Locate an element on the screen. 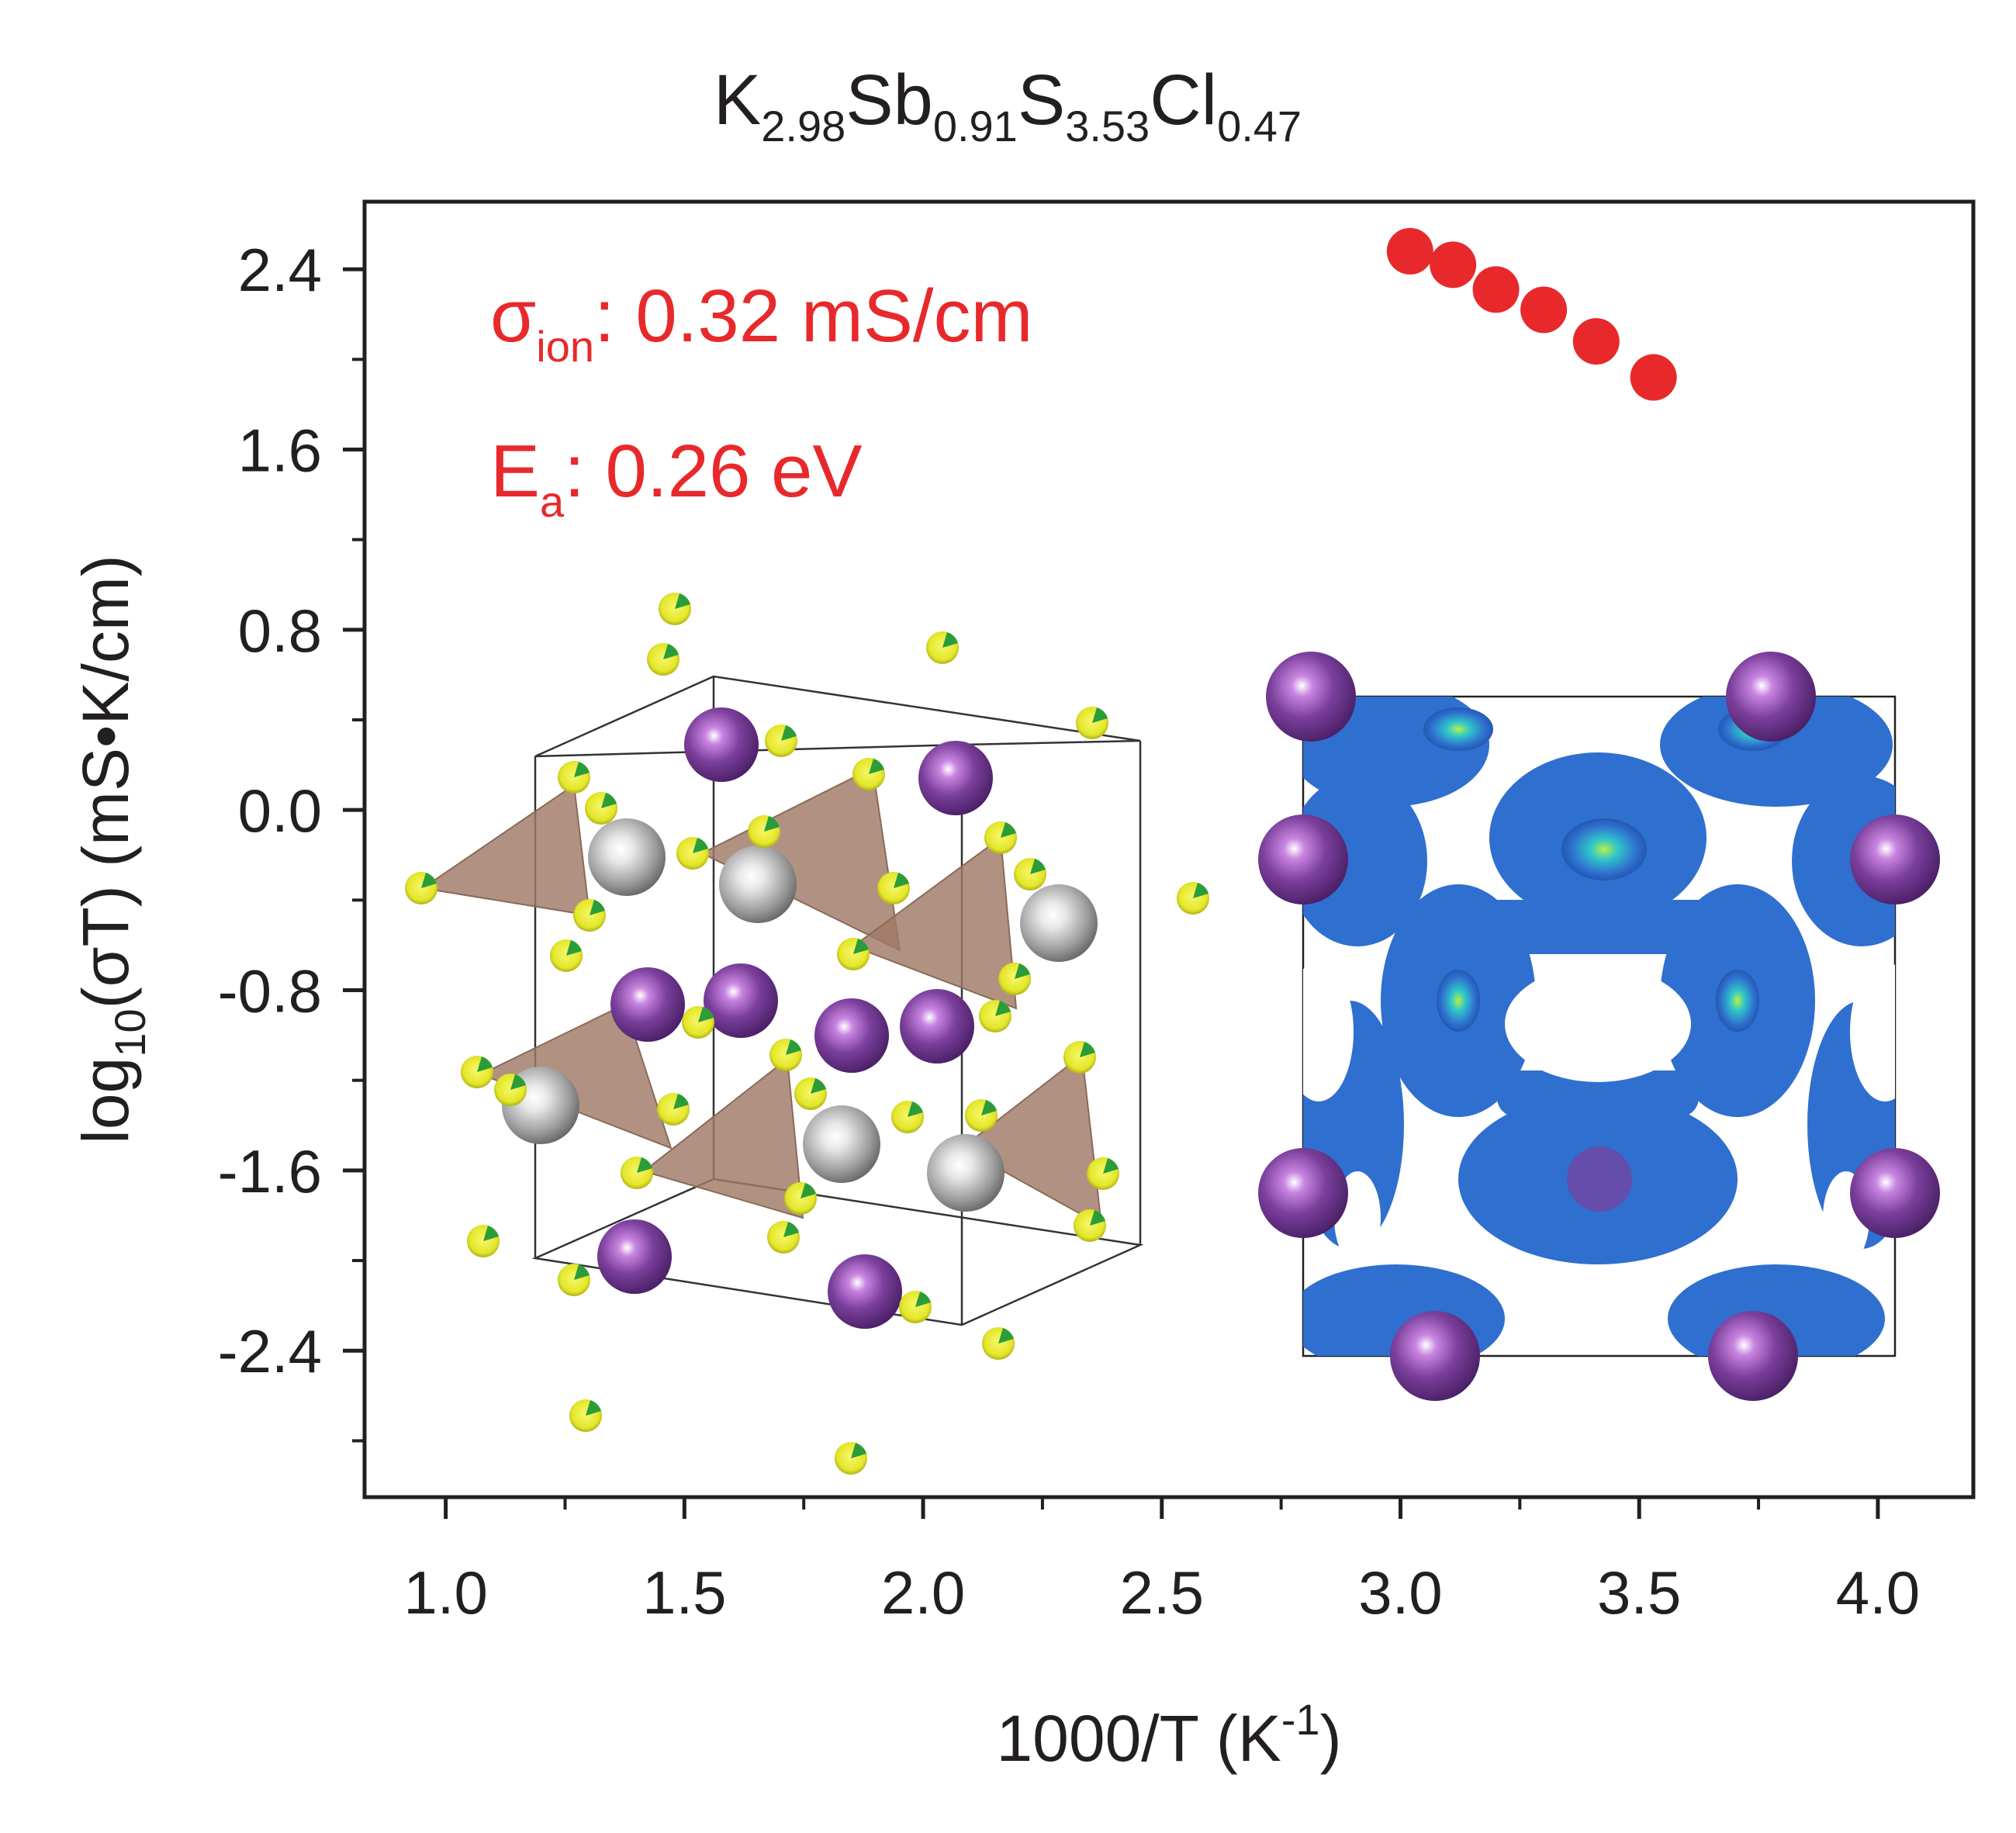 This screenshot has height=1833, width=2016. x-tick-label: 2.0 is located at coordinates (923, 1592).